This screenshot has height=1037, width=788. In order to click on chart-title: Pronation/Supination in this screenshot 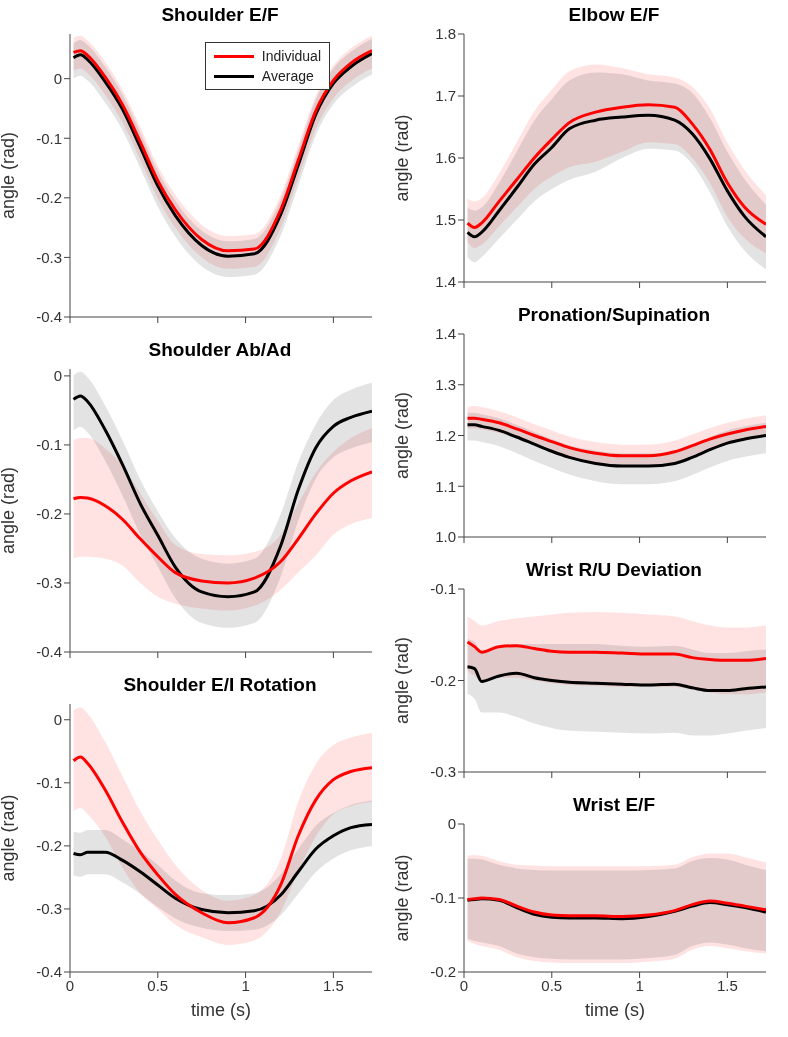, I will do `click(614, 315)`.